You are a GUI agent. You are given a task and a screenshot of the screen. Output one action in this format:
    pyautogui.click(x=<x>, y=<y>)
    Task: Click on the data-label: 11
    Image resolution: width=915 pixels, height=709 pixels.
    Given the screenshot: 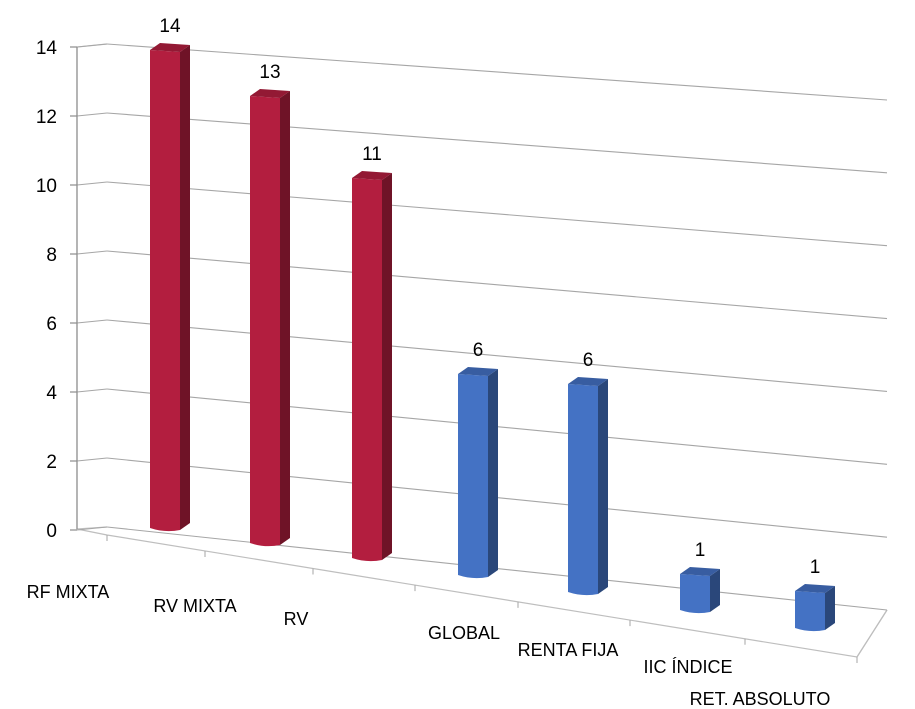 What is the action you would take?
    pyautogui.click(x=372, y=154)
    